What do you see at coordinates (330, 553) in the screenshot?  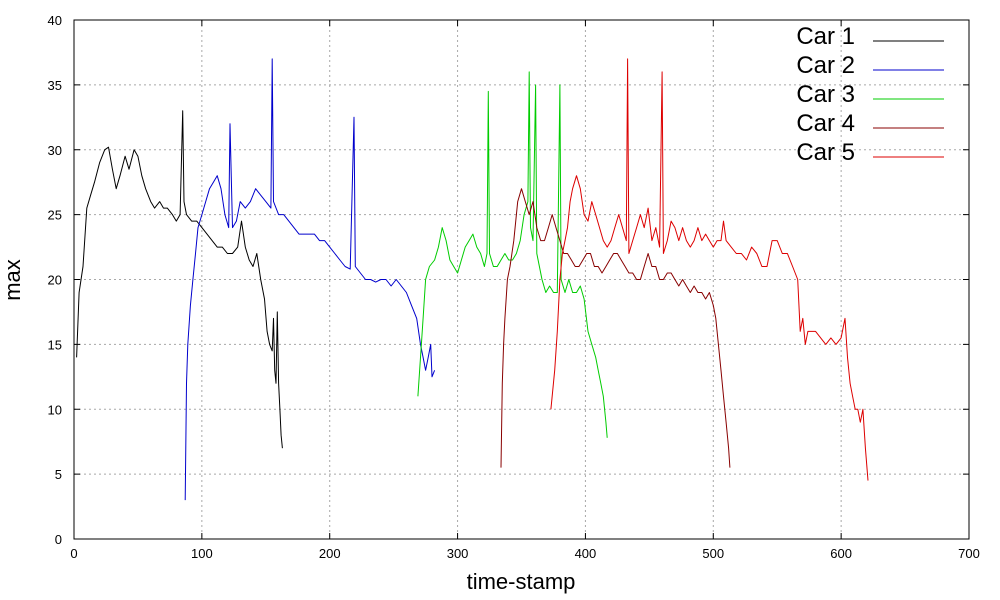 I see `x-tick-label: 200` at bounding box center [330, 553].